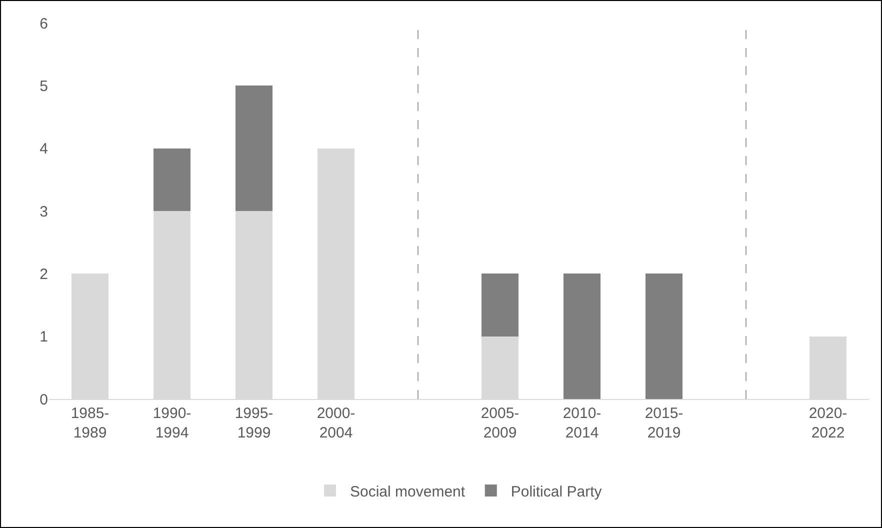 Image resolution: width=882 pixels, height=528 pixels. What do you see at coordinates (44, 399) in the screenshot?
I see `y-tick-label: 0` at bounding box center [44, 399].